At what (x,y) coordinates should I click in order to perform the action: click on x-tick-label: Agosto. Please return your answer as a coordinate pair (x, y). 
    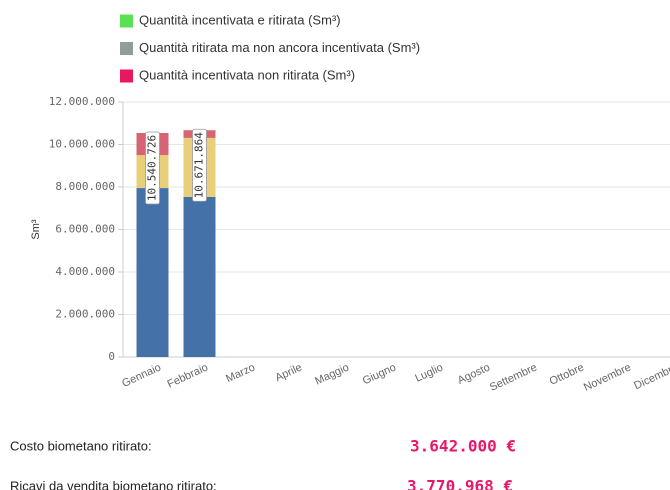
    Looking at the image, I should click on (474, 373).